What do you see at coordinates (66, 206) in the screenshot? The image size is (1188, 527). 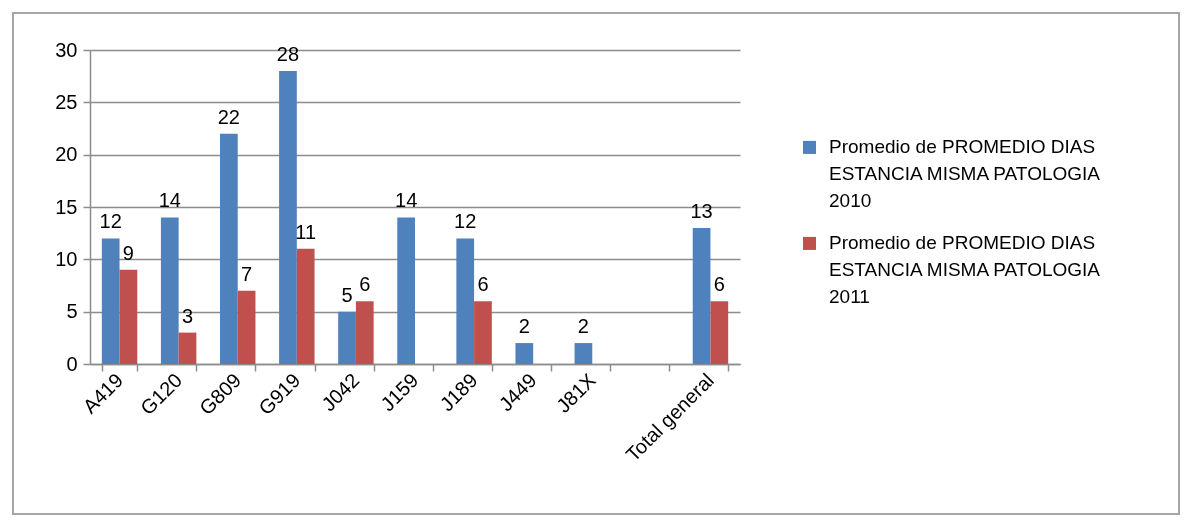 I see `y-tick-label: 15` at bounding box center [66, 206].